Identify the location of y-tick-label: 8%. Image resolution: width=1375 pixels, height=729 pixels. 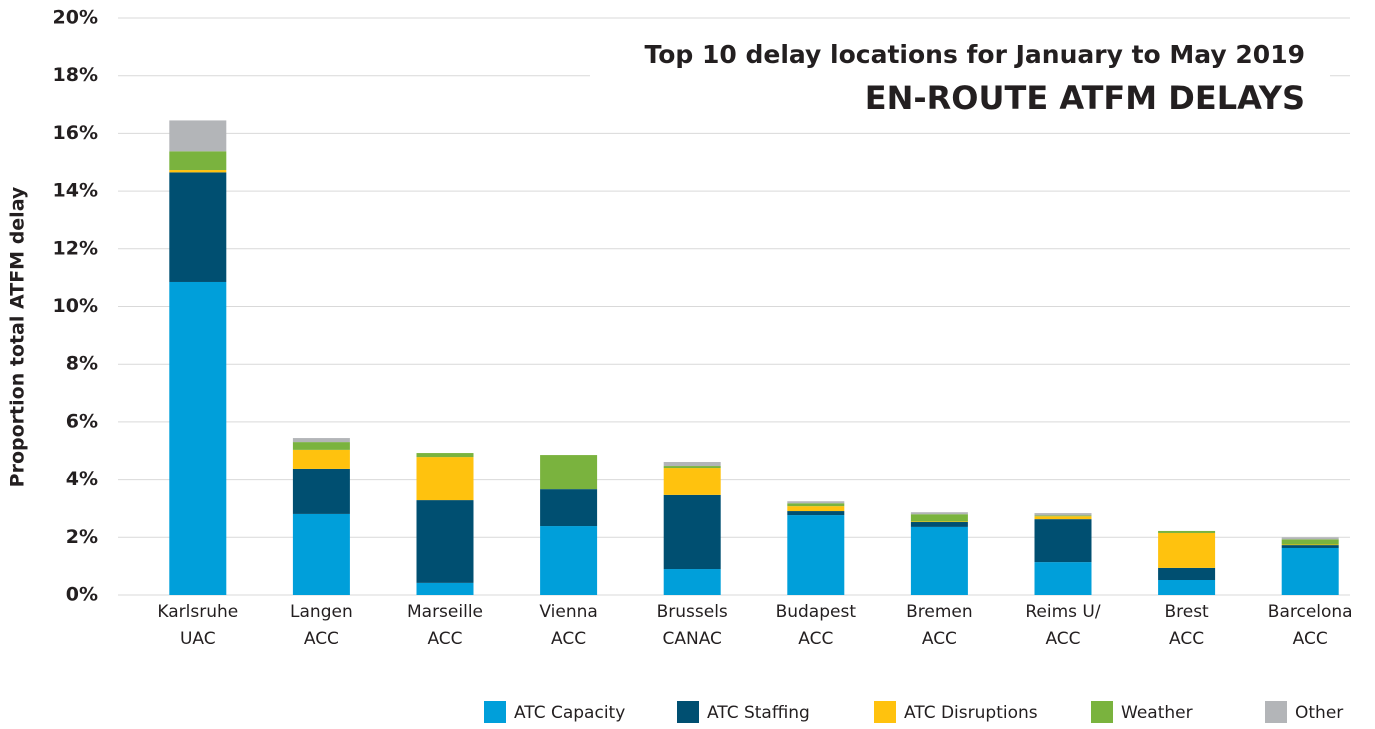
(82, 364).